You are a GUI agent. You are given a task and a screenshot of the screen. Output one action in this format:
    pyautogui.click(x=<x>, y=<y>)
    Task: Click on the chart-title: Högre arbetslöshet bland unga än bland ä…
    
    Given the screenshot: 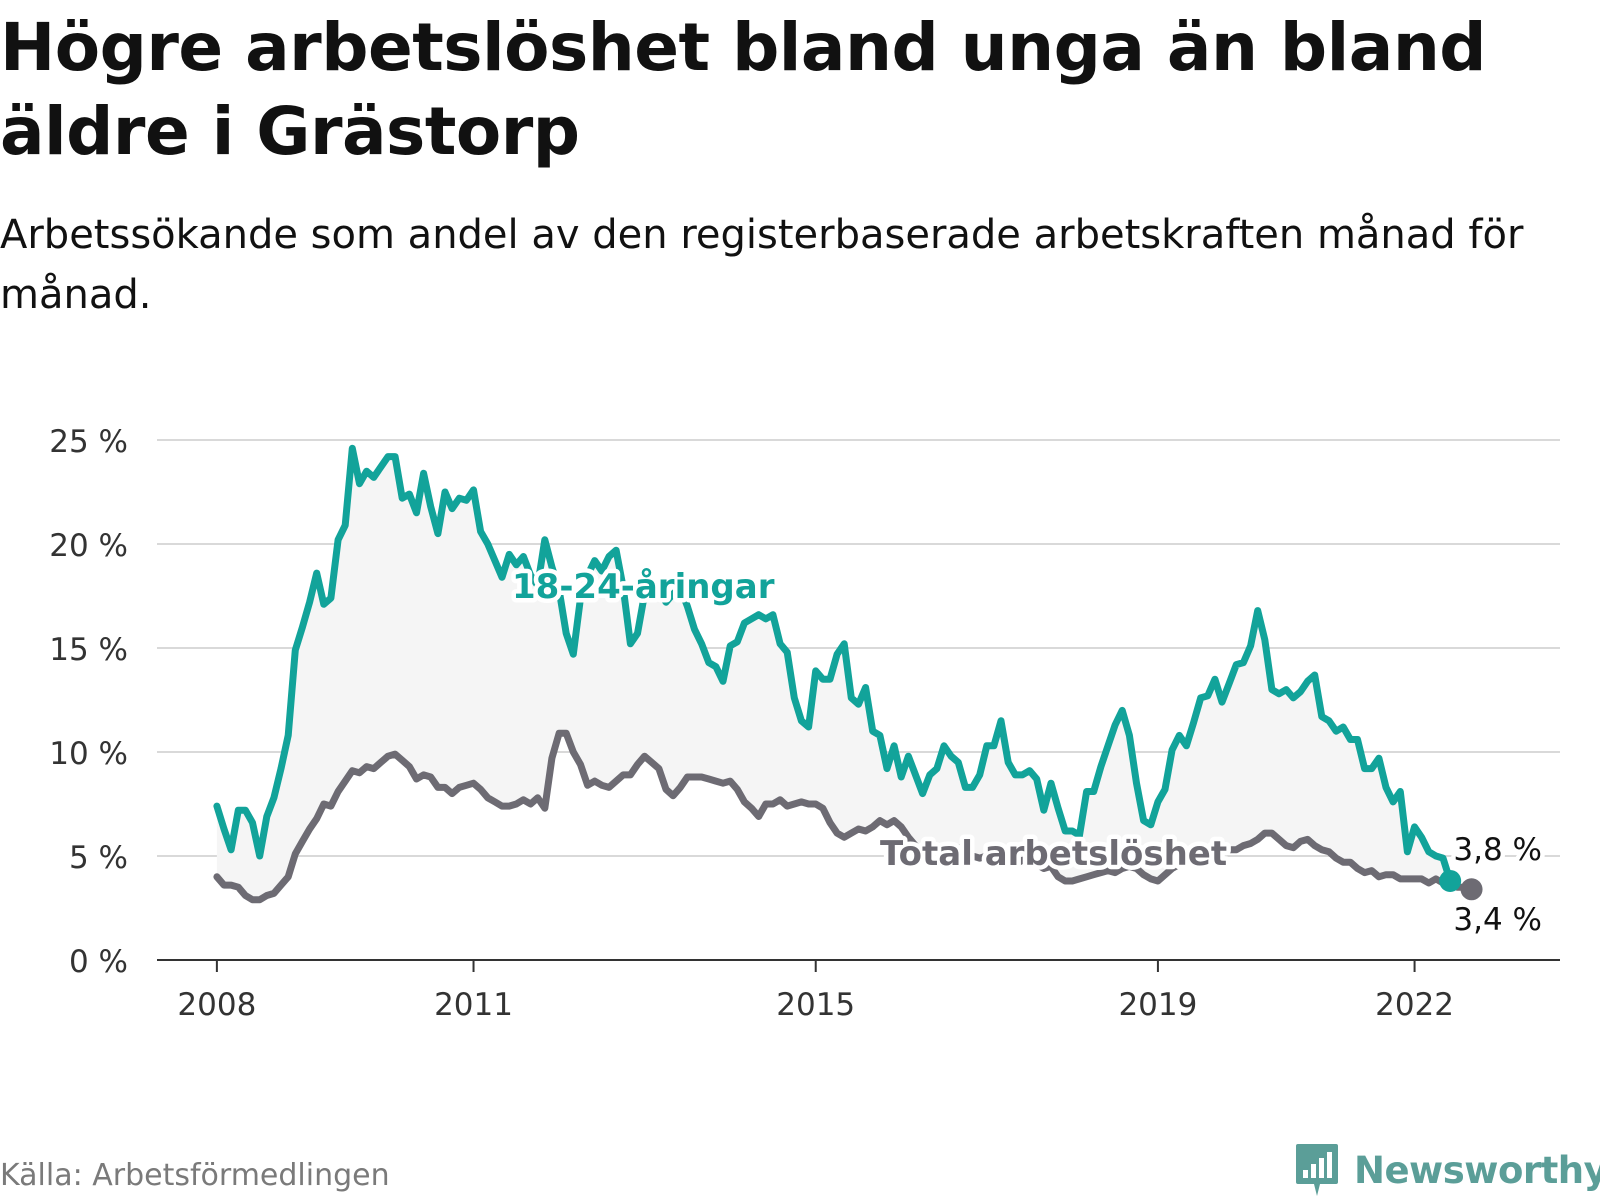 What is the action you would take?
    pyautogui.click(x=743, y=89)
    